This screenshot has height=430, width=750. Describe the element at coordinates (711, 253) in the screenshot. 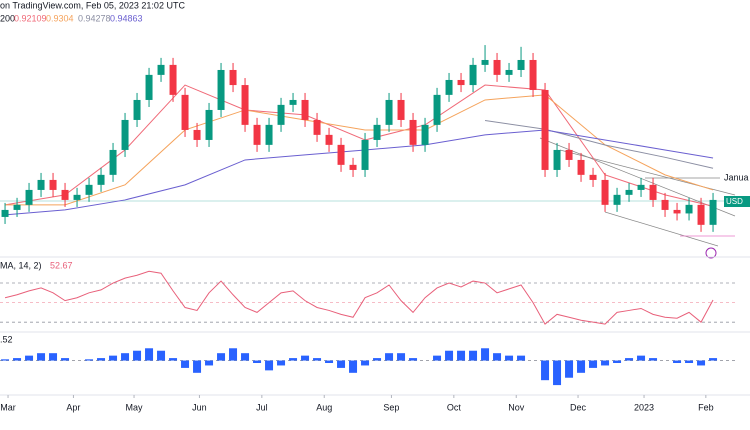

I see `event-icon` at that location.